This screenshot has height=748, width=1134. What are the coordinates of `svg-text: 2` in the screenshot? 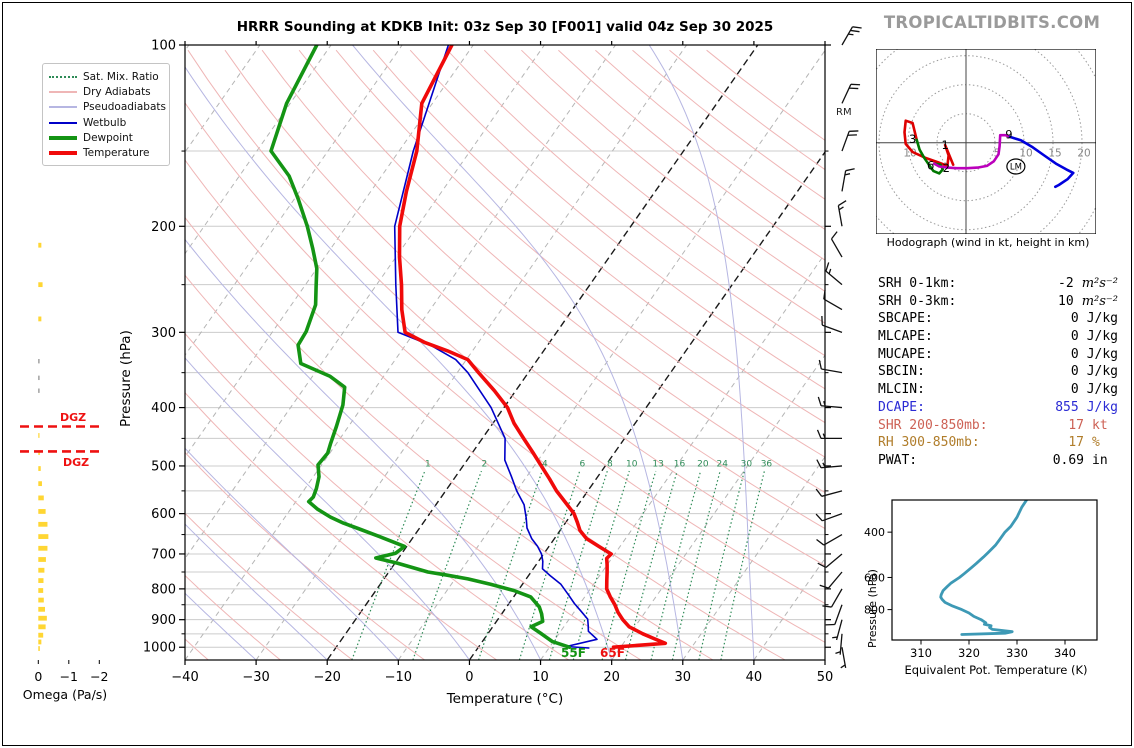 It's located at (946, 168).